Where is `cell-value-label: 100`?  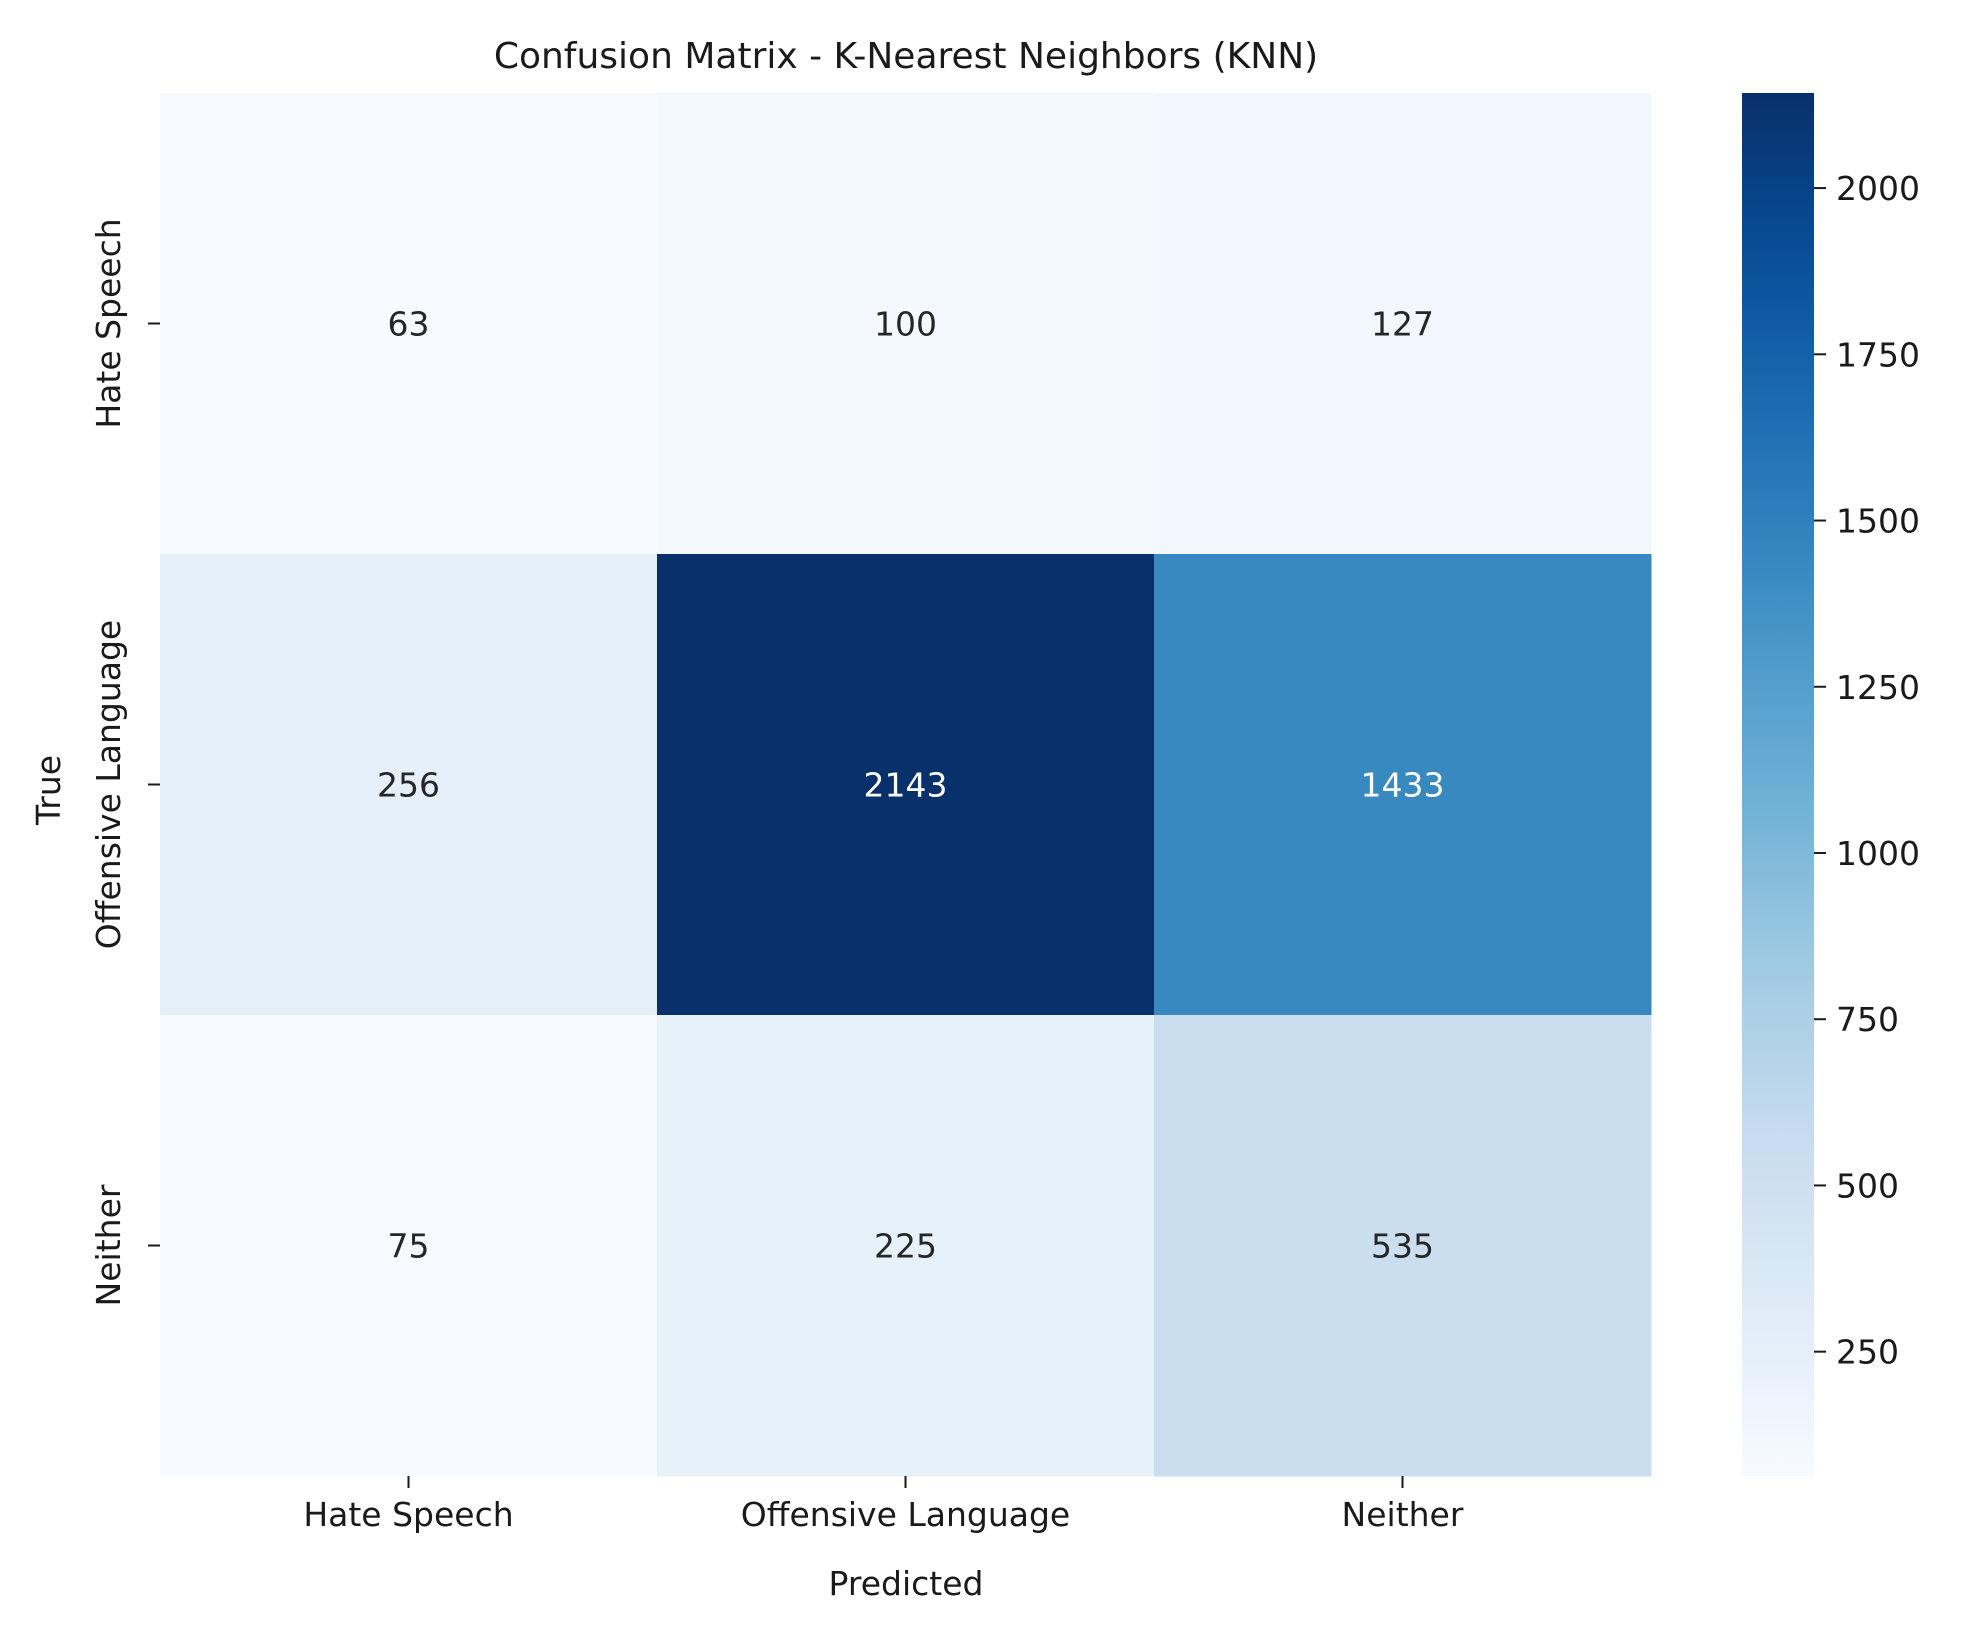
cell-value-label: 100 is located at coordinates (905, 324).